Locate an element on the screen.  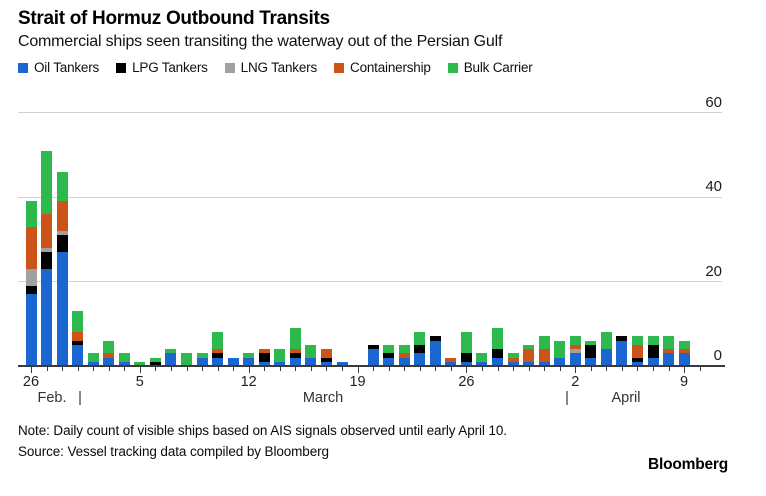
legend-item-oil-tankers: Oil Tankers is located at coordinates (58, 67).